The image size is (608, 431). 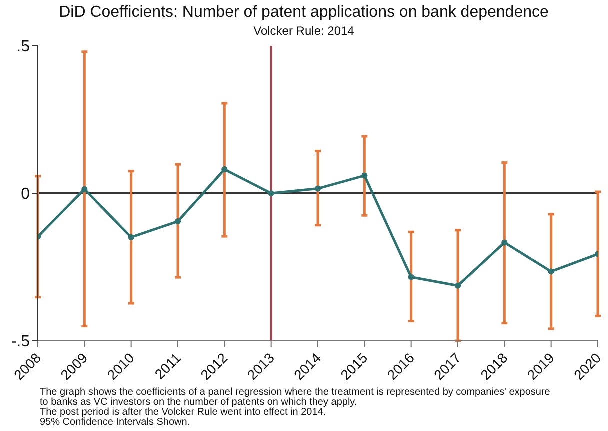 I want to click on y-tick-label: -.5, so click(x=20, y=342).